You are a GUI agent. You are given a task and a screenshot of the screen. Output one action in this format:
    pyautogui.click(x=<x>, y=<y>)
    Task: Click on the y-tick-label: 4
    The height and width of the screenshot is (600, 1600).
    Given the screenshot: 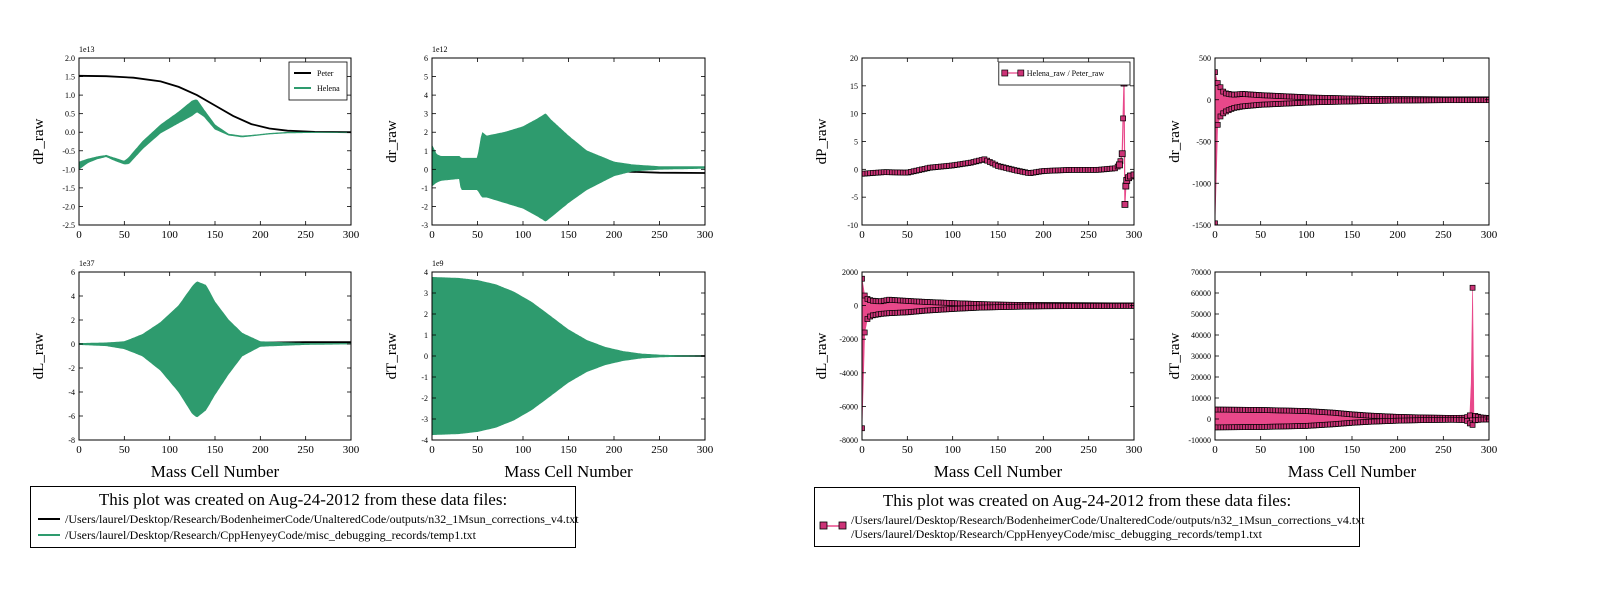 What is the action you would take?
    pyautogui.click(x=426, y=95)
    